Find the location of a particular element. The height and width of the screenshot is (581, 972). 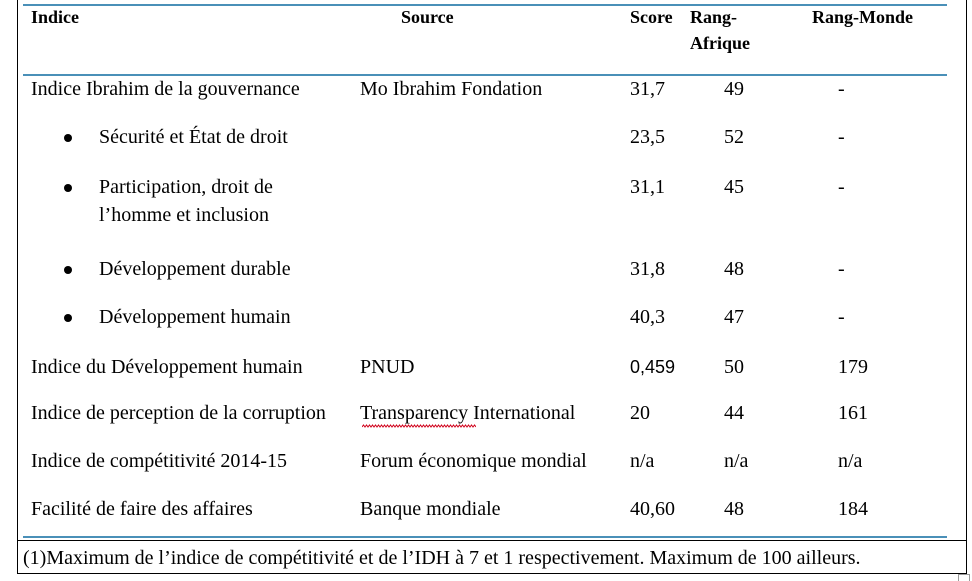

row-score: 40,3 is located at coordinates (647, 317).